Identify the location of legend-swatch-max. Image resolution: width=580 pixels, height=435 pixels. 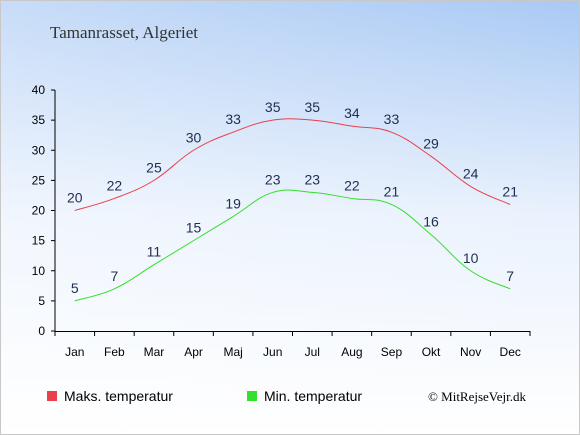
(52, 396).